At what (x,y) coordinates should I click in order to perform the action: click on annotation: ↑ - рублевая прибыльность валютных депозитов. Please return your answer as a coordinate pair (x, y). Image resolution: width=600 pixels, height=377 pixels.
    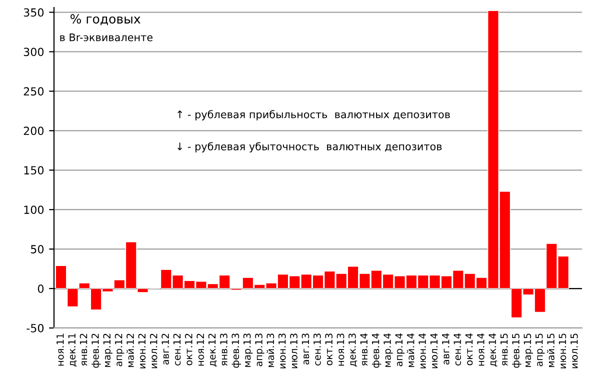
    Looking at the image, I should click on (314, 115).